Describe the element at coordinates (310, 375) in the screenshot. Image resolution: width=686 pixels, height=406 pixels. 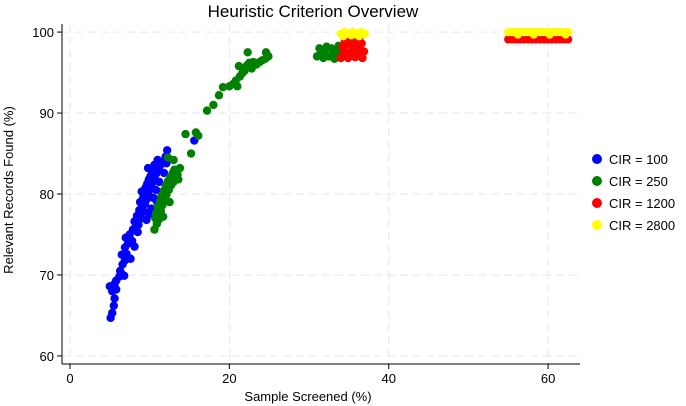
I see `x-axis-ticks: 0 20 40 60` at that location.